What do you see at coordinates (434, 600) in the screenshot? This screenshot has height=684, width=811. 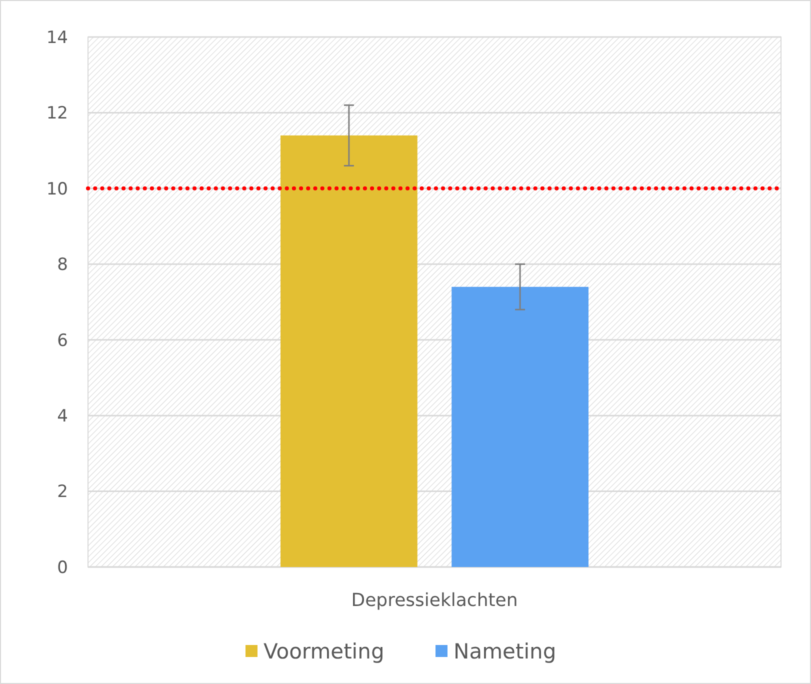 I see `x-tick-label: Depressieklachten` at bounding box center [434, 600].